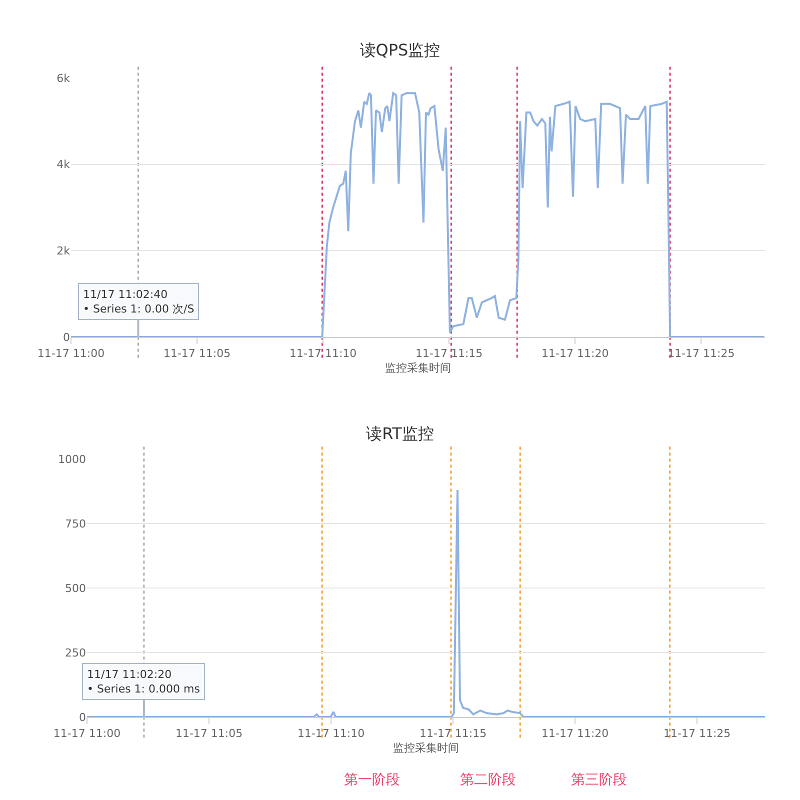 The width and height of the screenshot is (800, 800). I want to click on annotation: 11/17 11:02:20 • Series 1: 0.000 ms, so click(143, 682).